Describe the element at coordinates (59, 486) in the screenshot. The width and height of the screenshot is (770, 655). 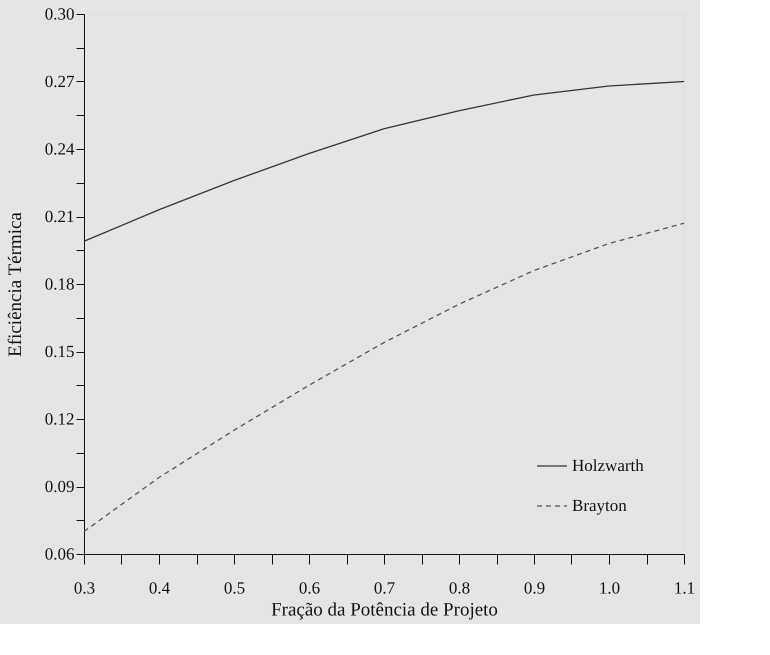
I see `y-tick-label: 0.09` at that location.